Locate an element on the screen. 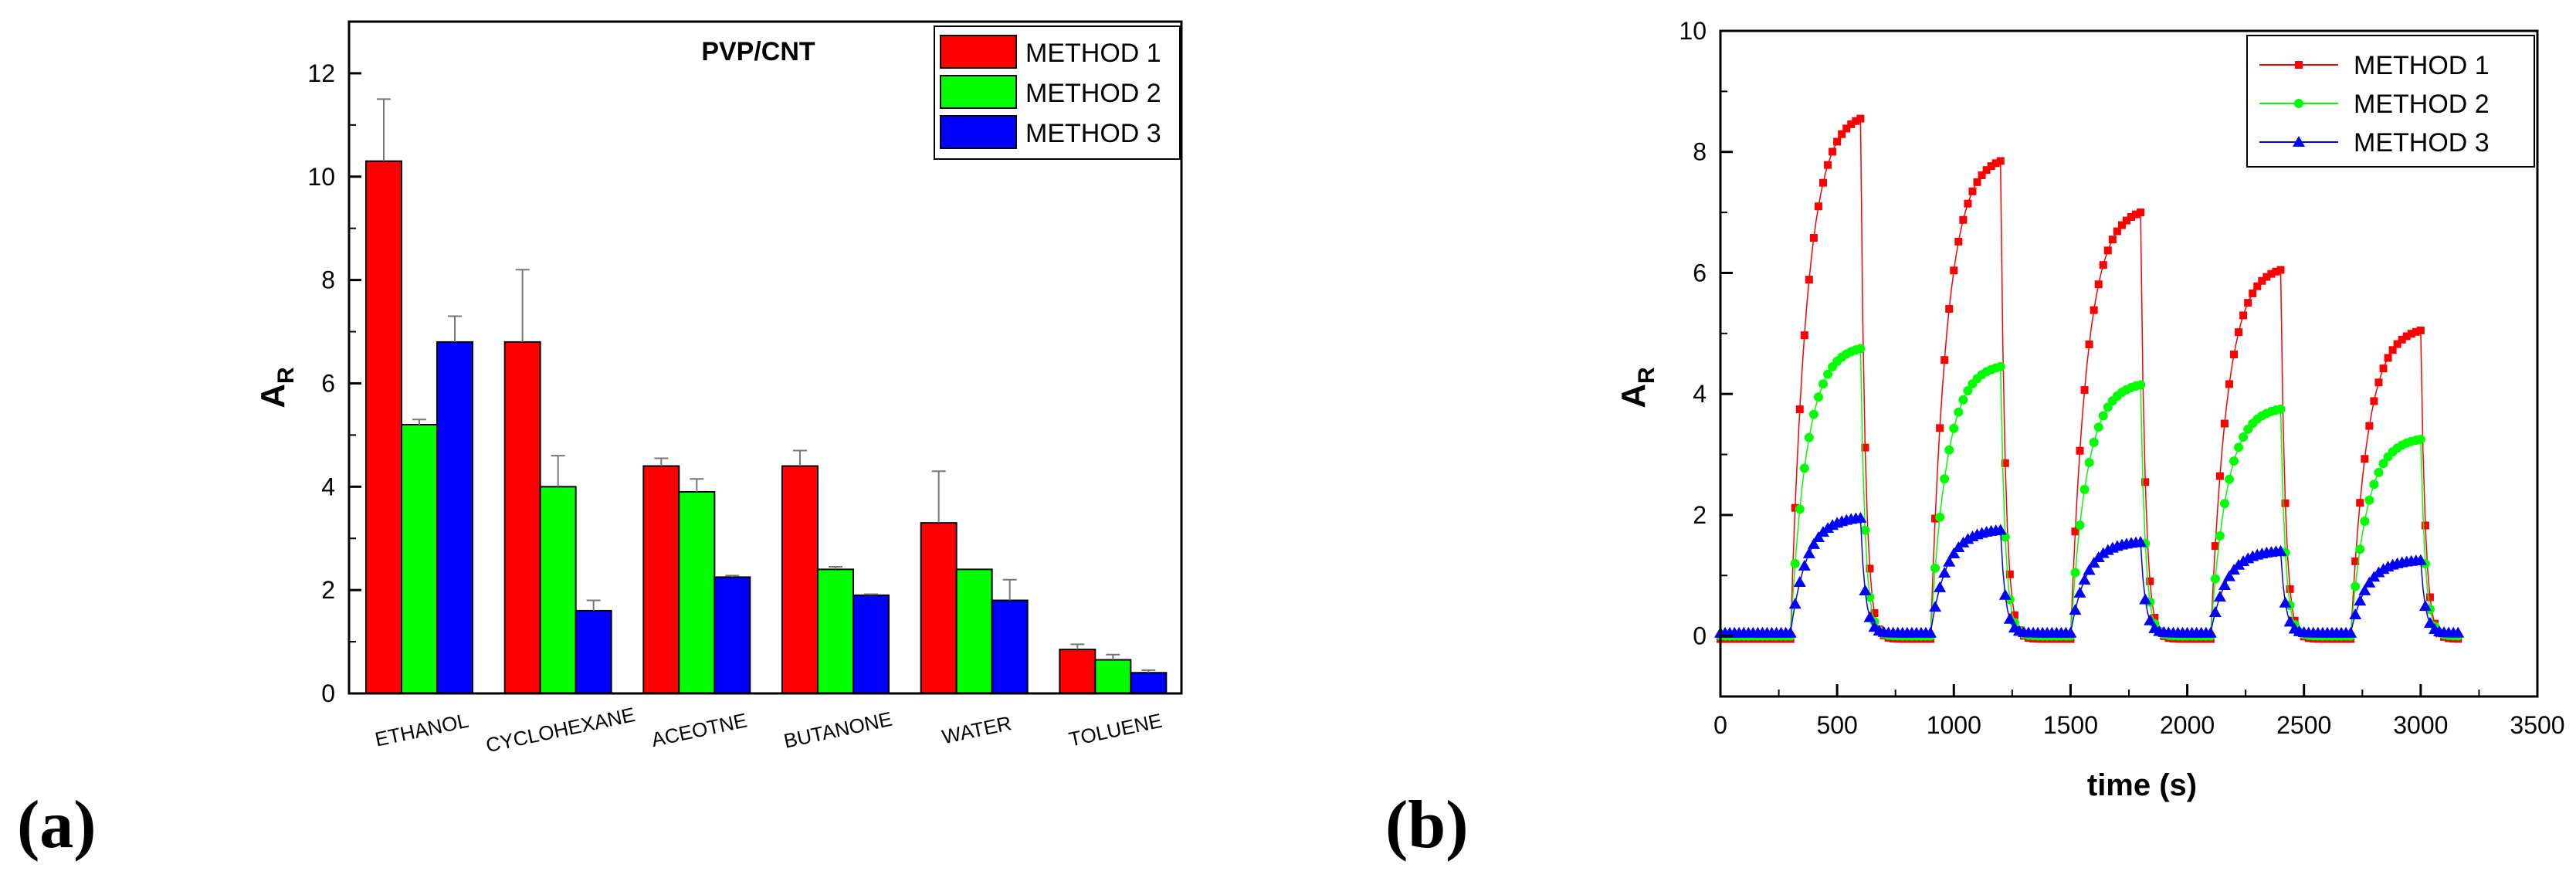 The width and height of the screenshot is (2576, 888). x-category-label: WATER is located at coordinates (976, 729).